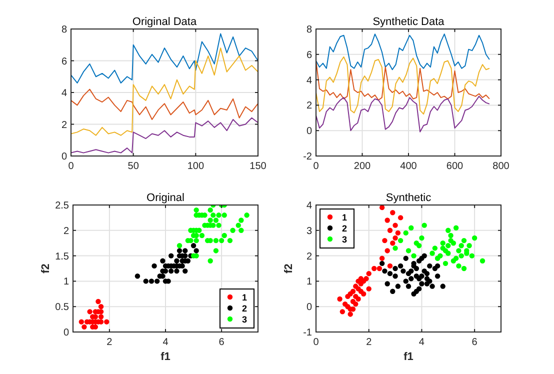 The image size is (554, 374). What do you see at coordinates (195, 166) in the screenshot?
I see `x-tick-label: 100` at bounding box center [195, 166].